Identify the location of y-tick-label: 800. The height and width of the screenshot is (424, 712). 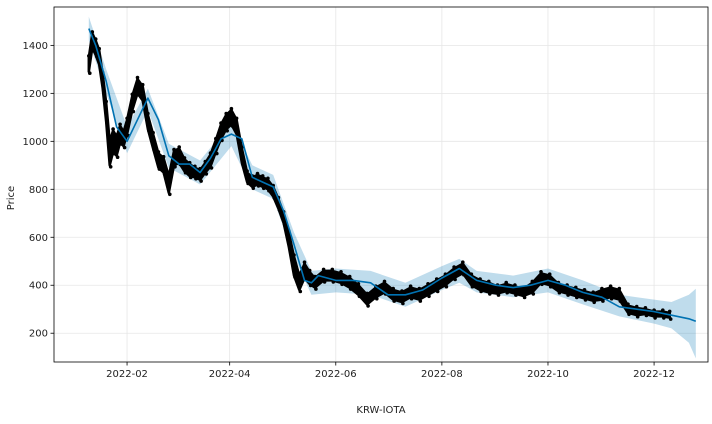
(38, 190).